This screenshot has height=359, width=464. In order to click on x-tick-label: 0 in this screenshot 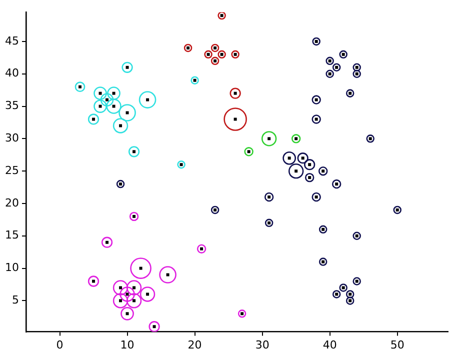, I will do `click(60, 345)`.